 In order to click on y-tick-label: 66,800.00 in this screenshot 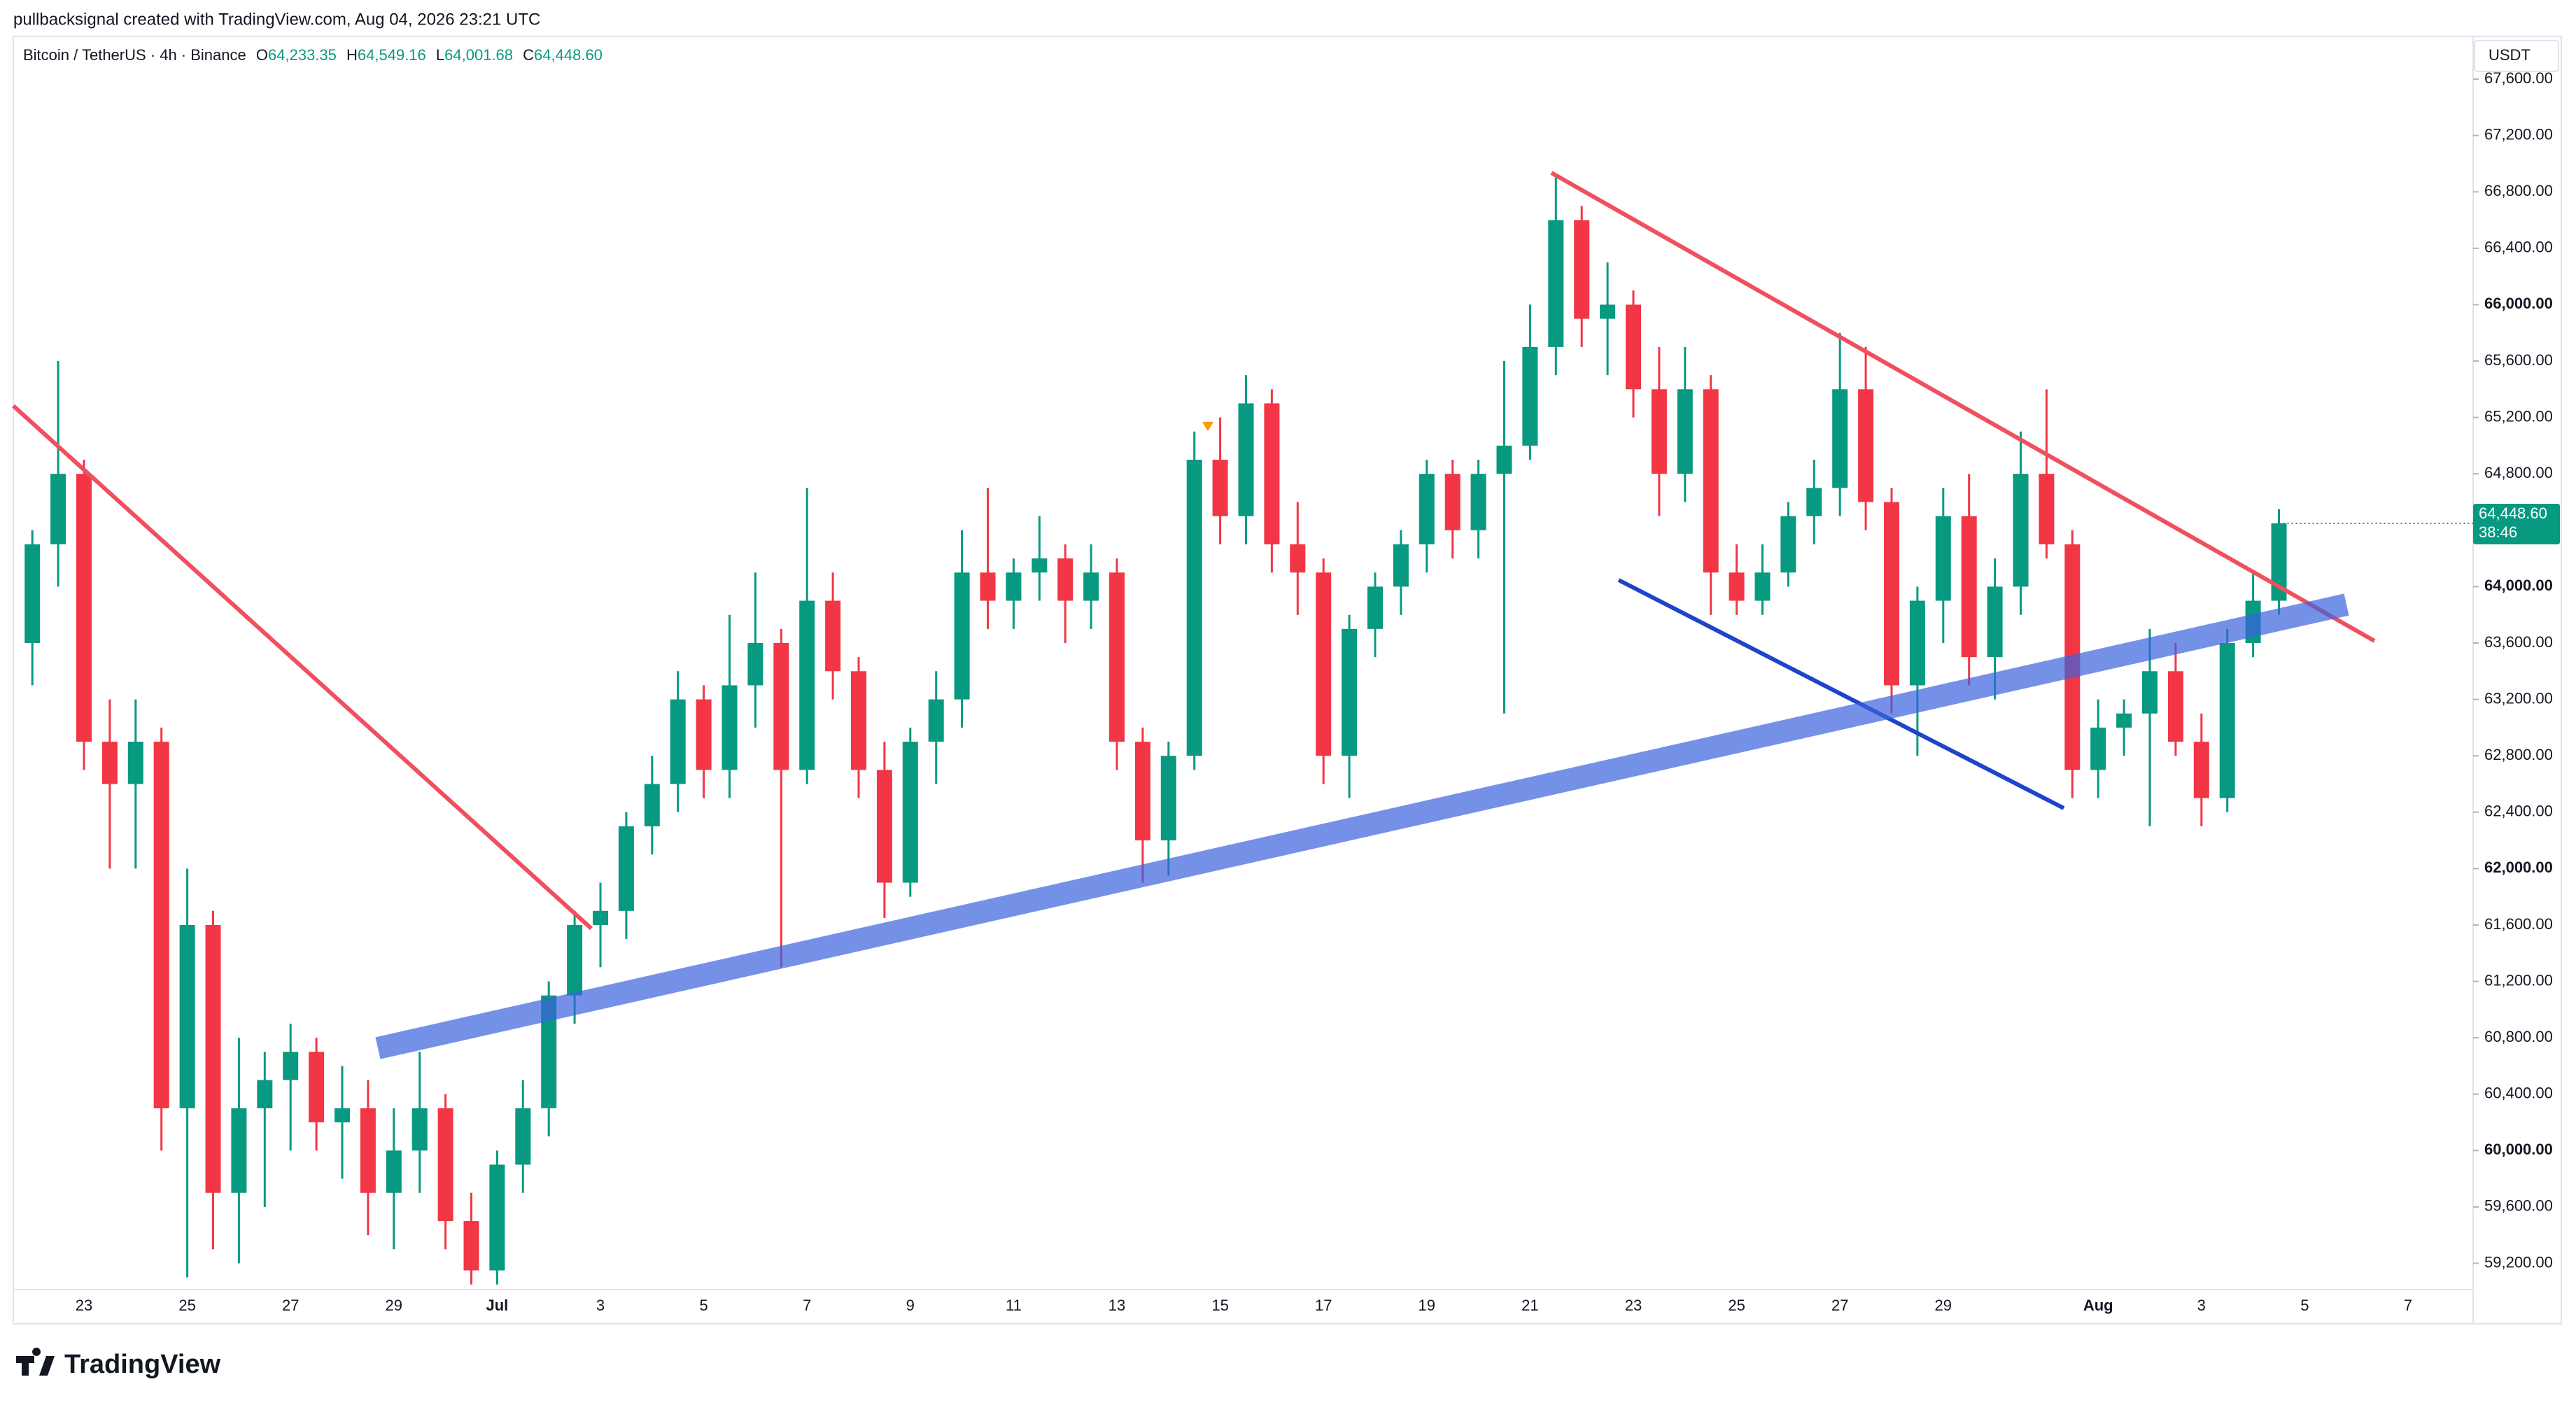, I will do `click(2518, 191)`.